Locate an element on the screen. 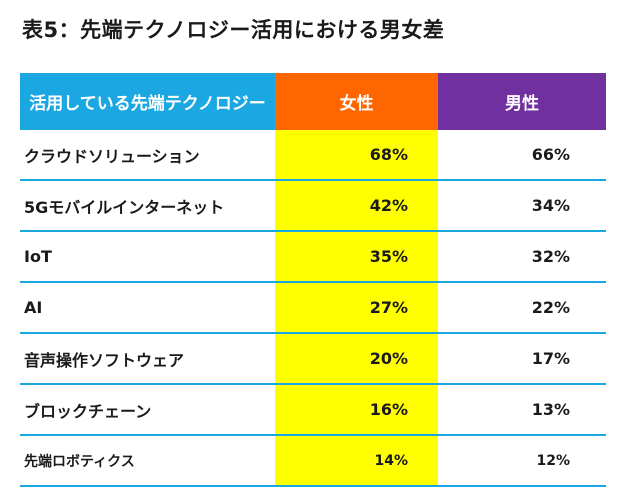 The width and height of the screenshot is (628, 496). technology-label: 音声操作ソフトウェア is located at coordinates (104, 360).